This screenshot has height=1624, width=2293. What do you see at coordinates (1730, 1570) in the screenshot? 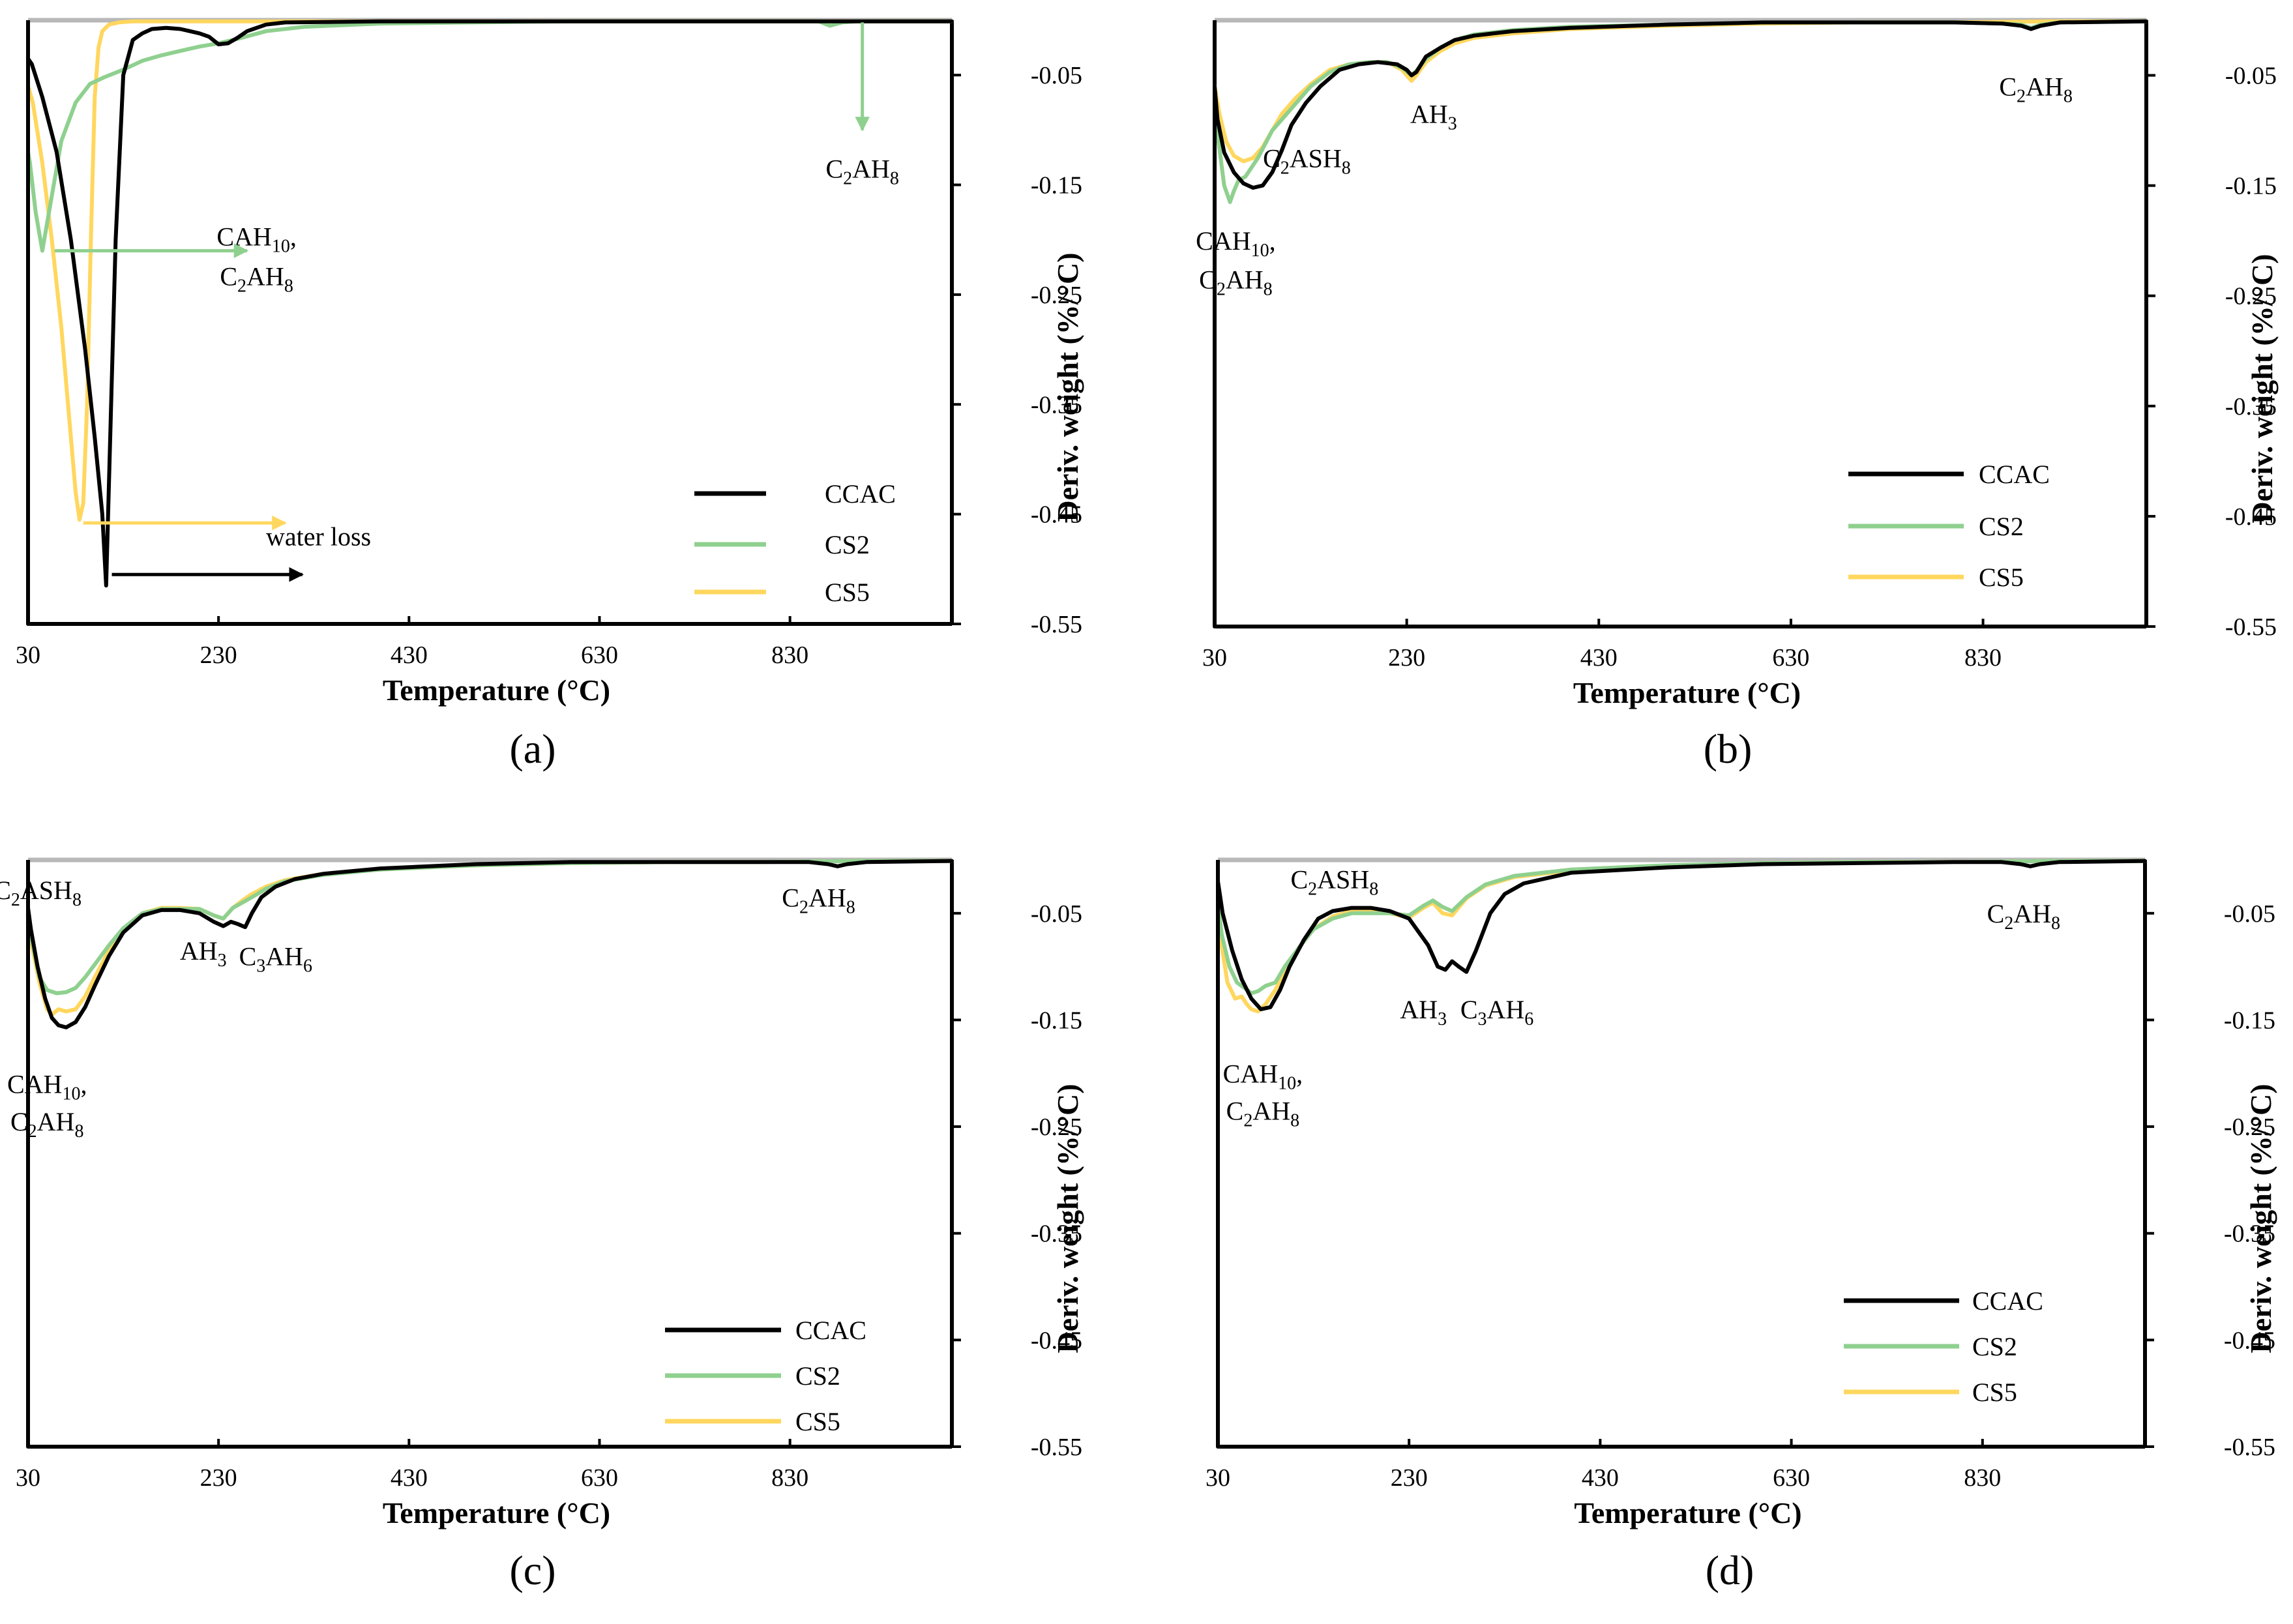
I see `panel-label: (d)` at bounding box center [1730, 1570].